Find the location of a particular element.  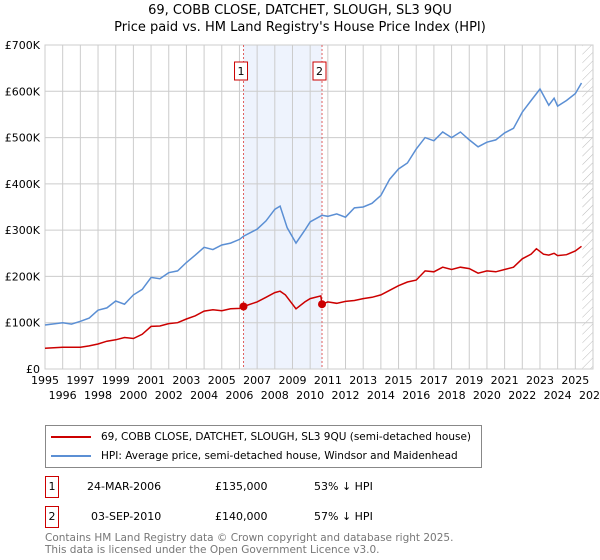

y-tick-label: £200K is located at coordinates (23, 276).